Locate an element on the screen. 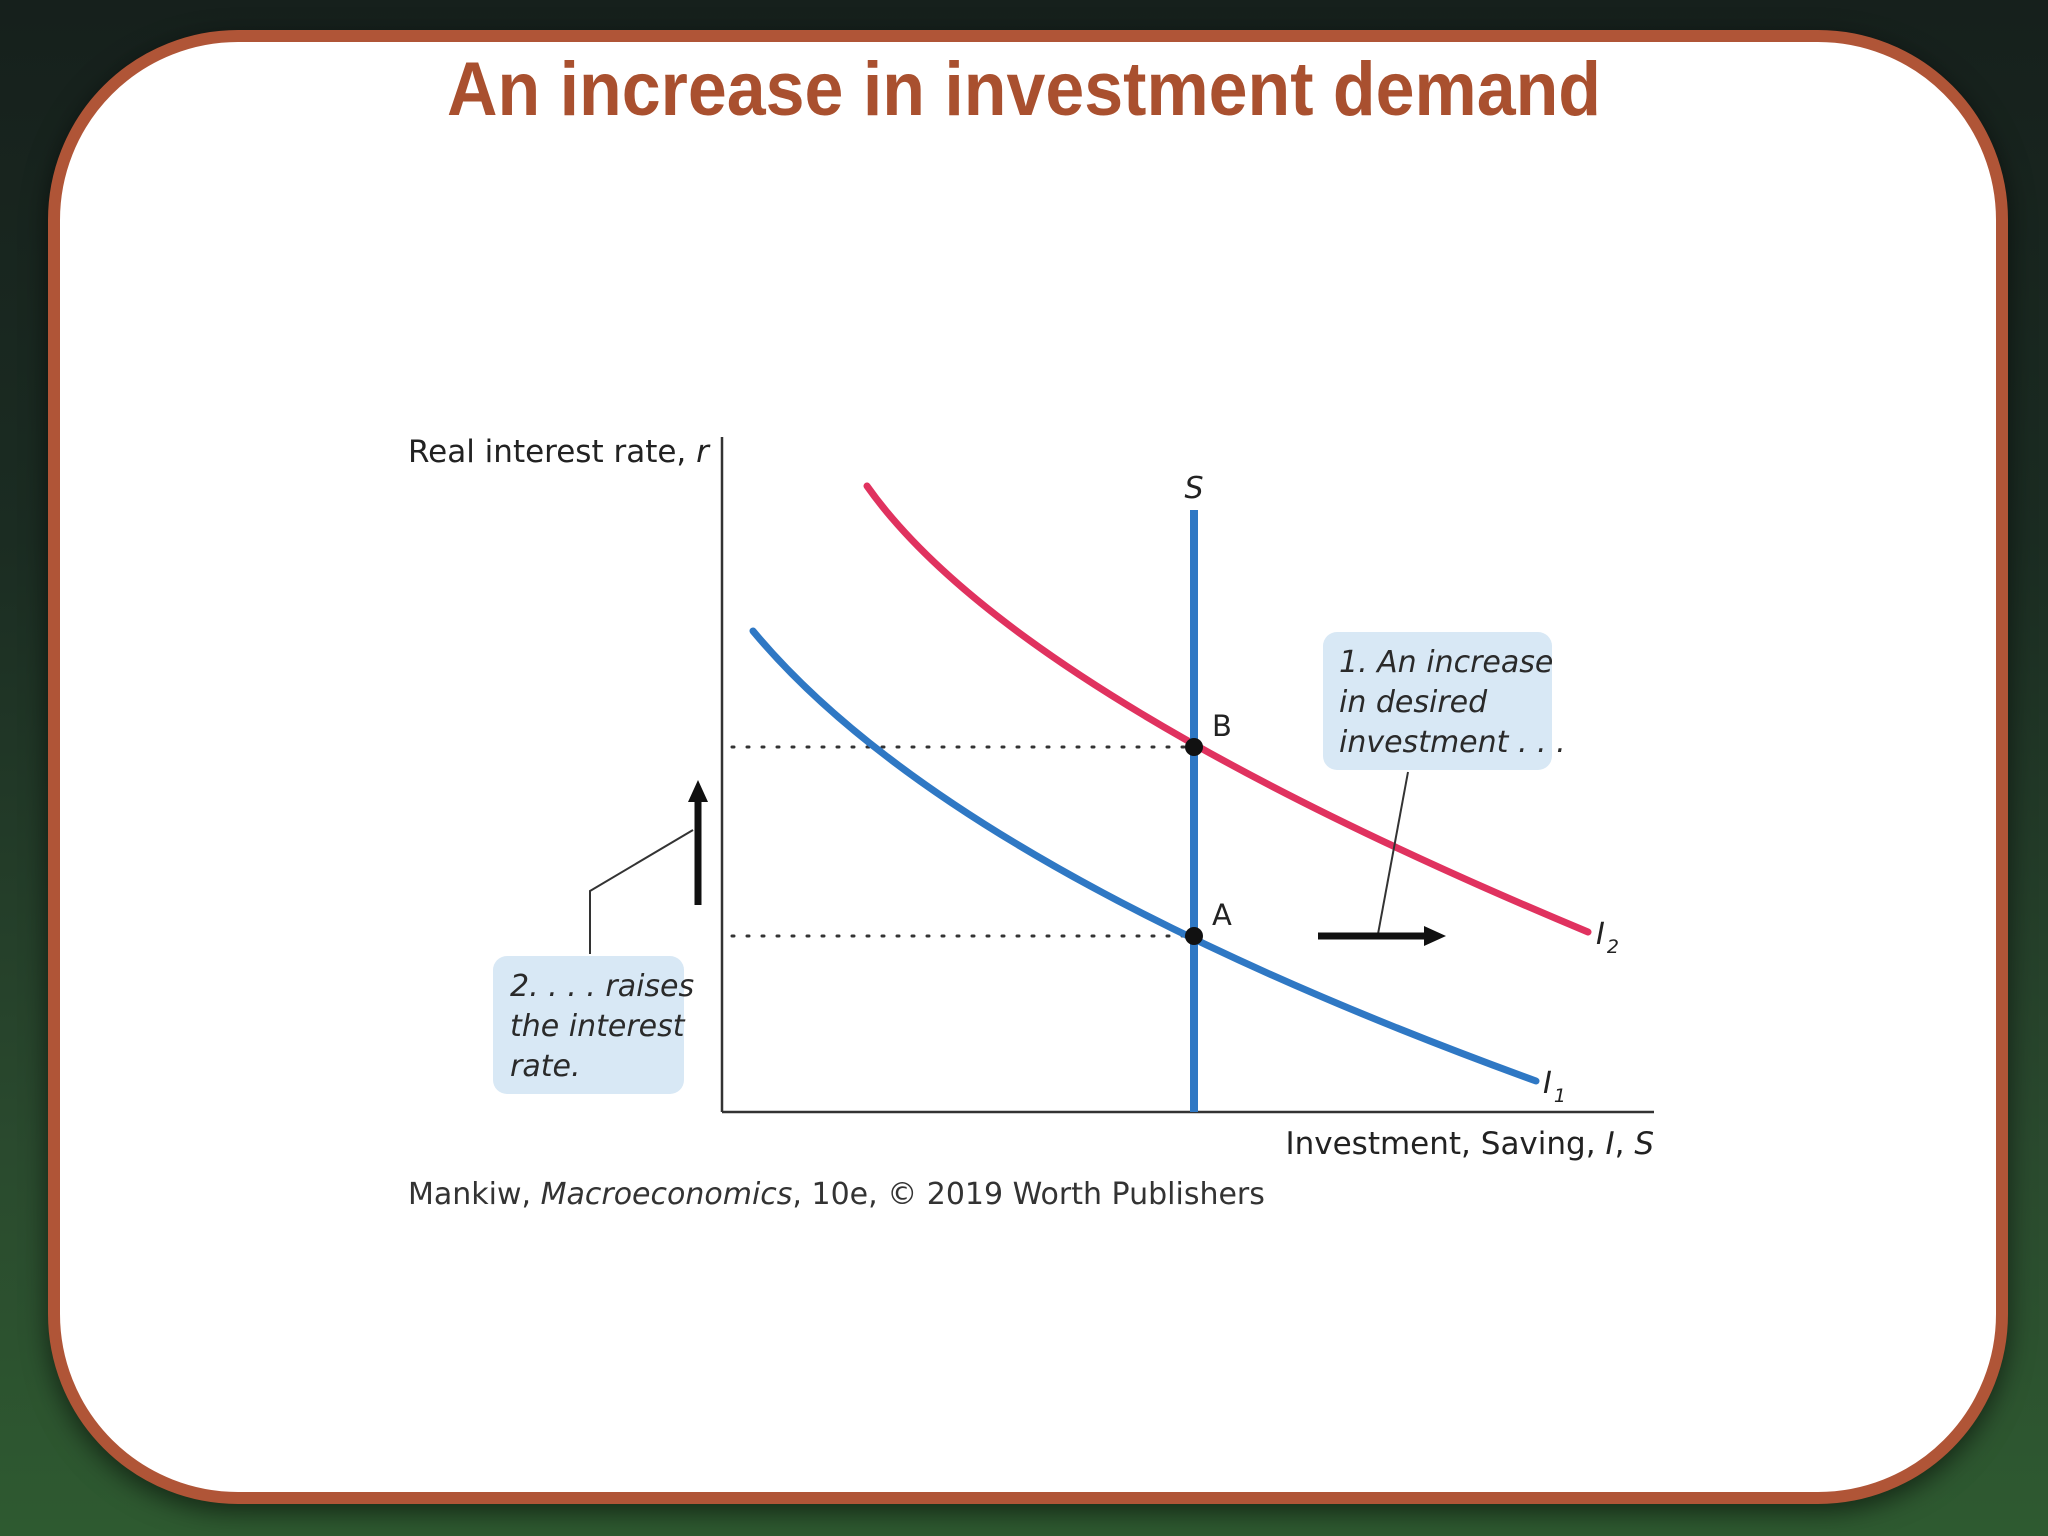 This screenshot has width=2048, height=1536. callout-2-line-3: rate. is located at coordinates (545, 1066).